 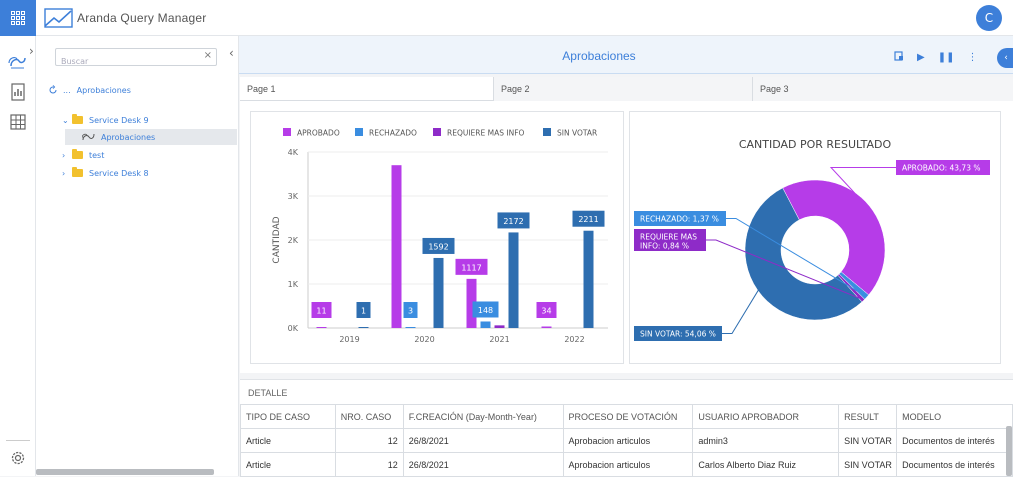 What do you see at coordinates (288, 464) in the screenshot?
I see `table-cell: Article` at bounding box center [288, 464].